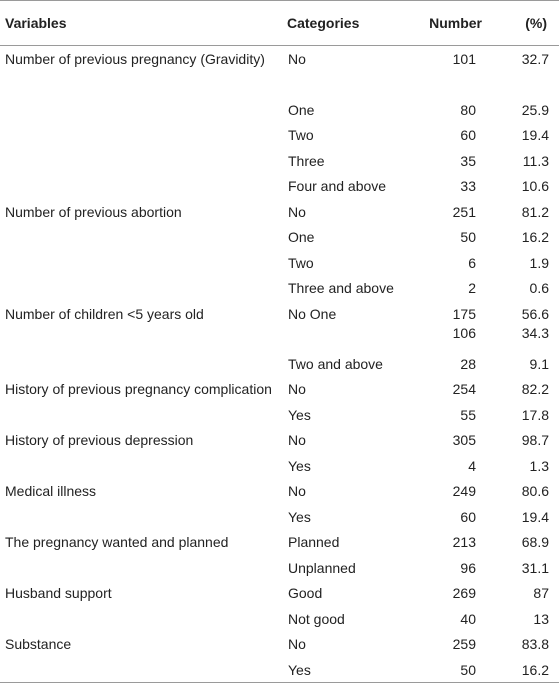 The image size is (559, 683). Describe the element at coordinates (279, 23) in the screenshot. I see `header-row: Variables Categories Number (%)` at that location.